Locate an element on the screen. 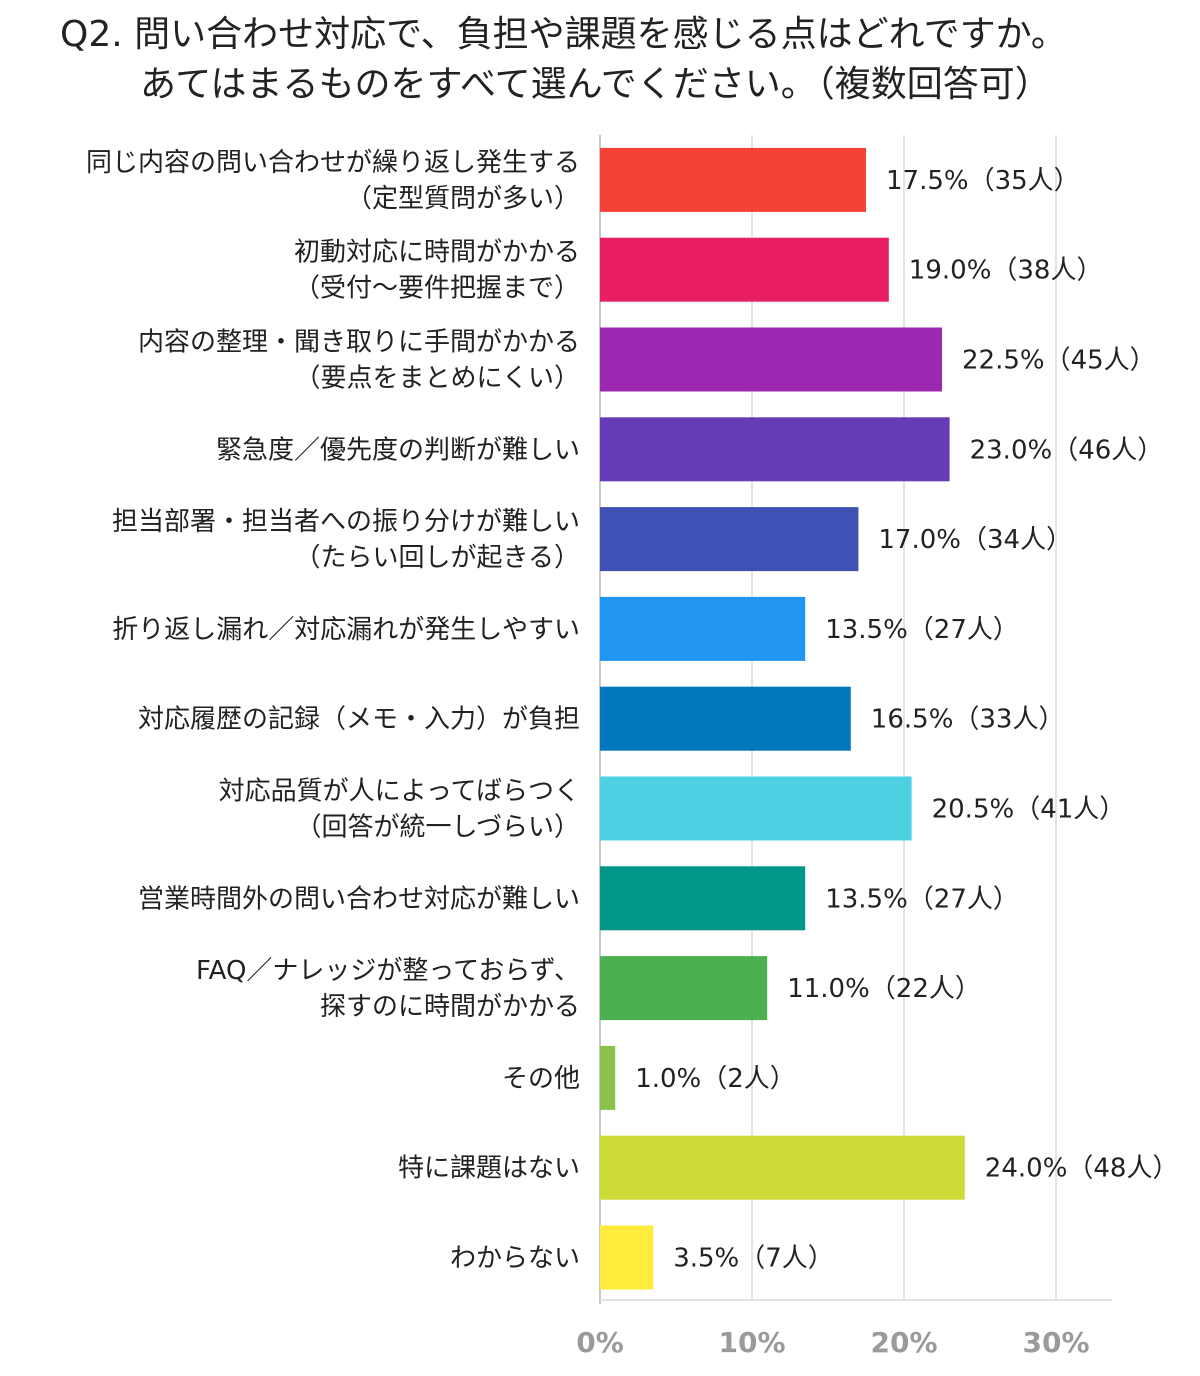 This screenshot has height=1376, width=1200. category-label: 対応履歴の記録（メモ・入力）が負担 is located at coordinates (359, 720).